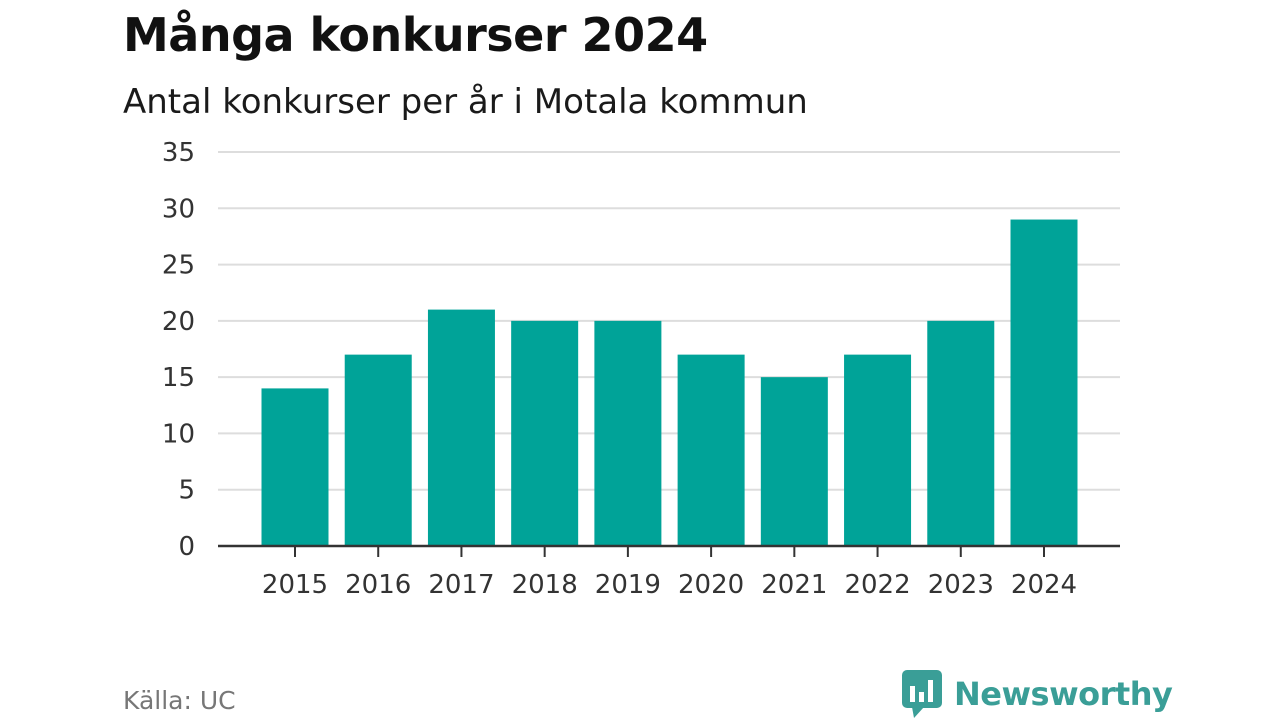 This screenshot has width=1280, height=720. Describe the element at coordinates (378, 585) in the screenshot. I see `x-tick-label: 2016` at that location.